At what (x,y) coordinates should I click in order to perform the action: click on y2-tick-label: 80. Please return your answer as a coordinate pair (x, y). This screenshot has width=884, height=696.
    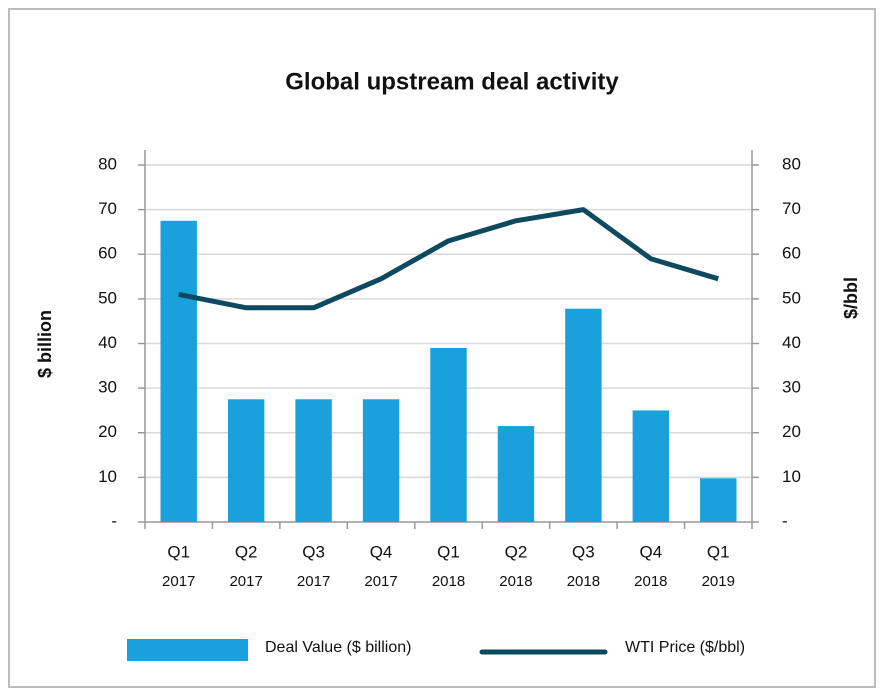
    Looking at the image, I should click on (791, 163).